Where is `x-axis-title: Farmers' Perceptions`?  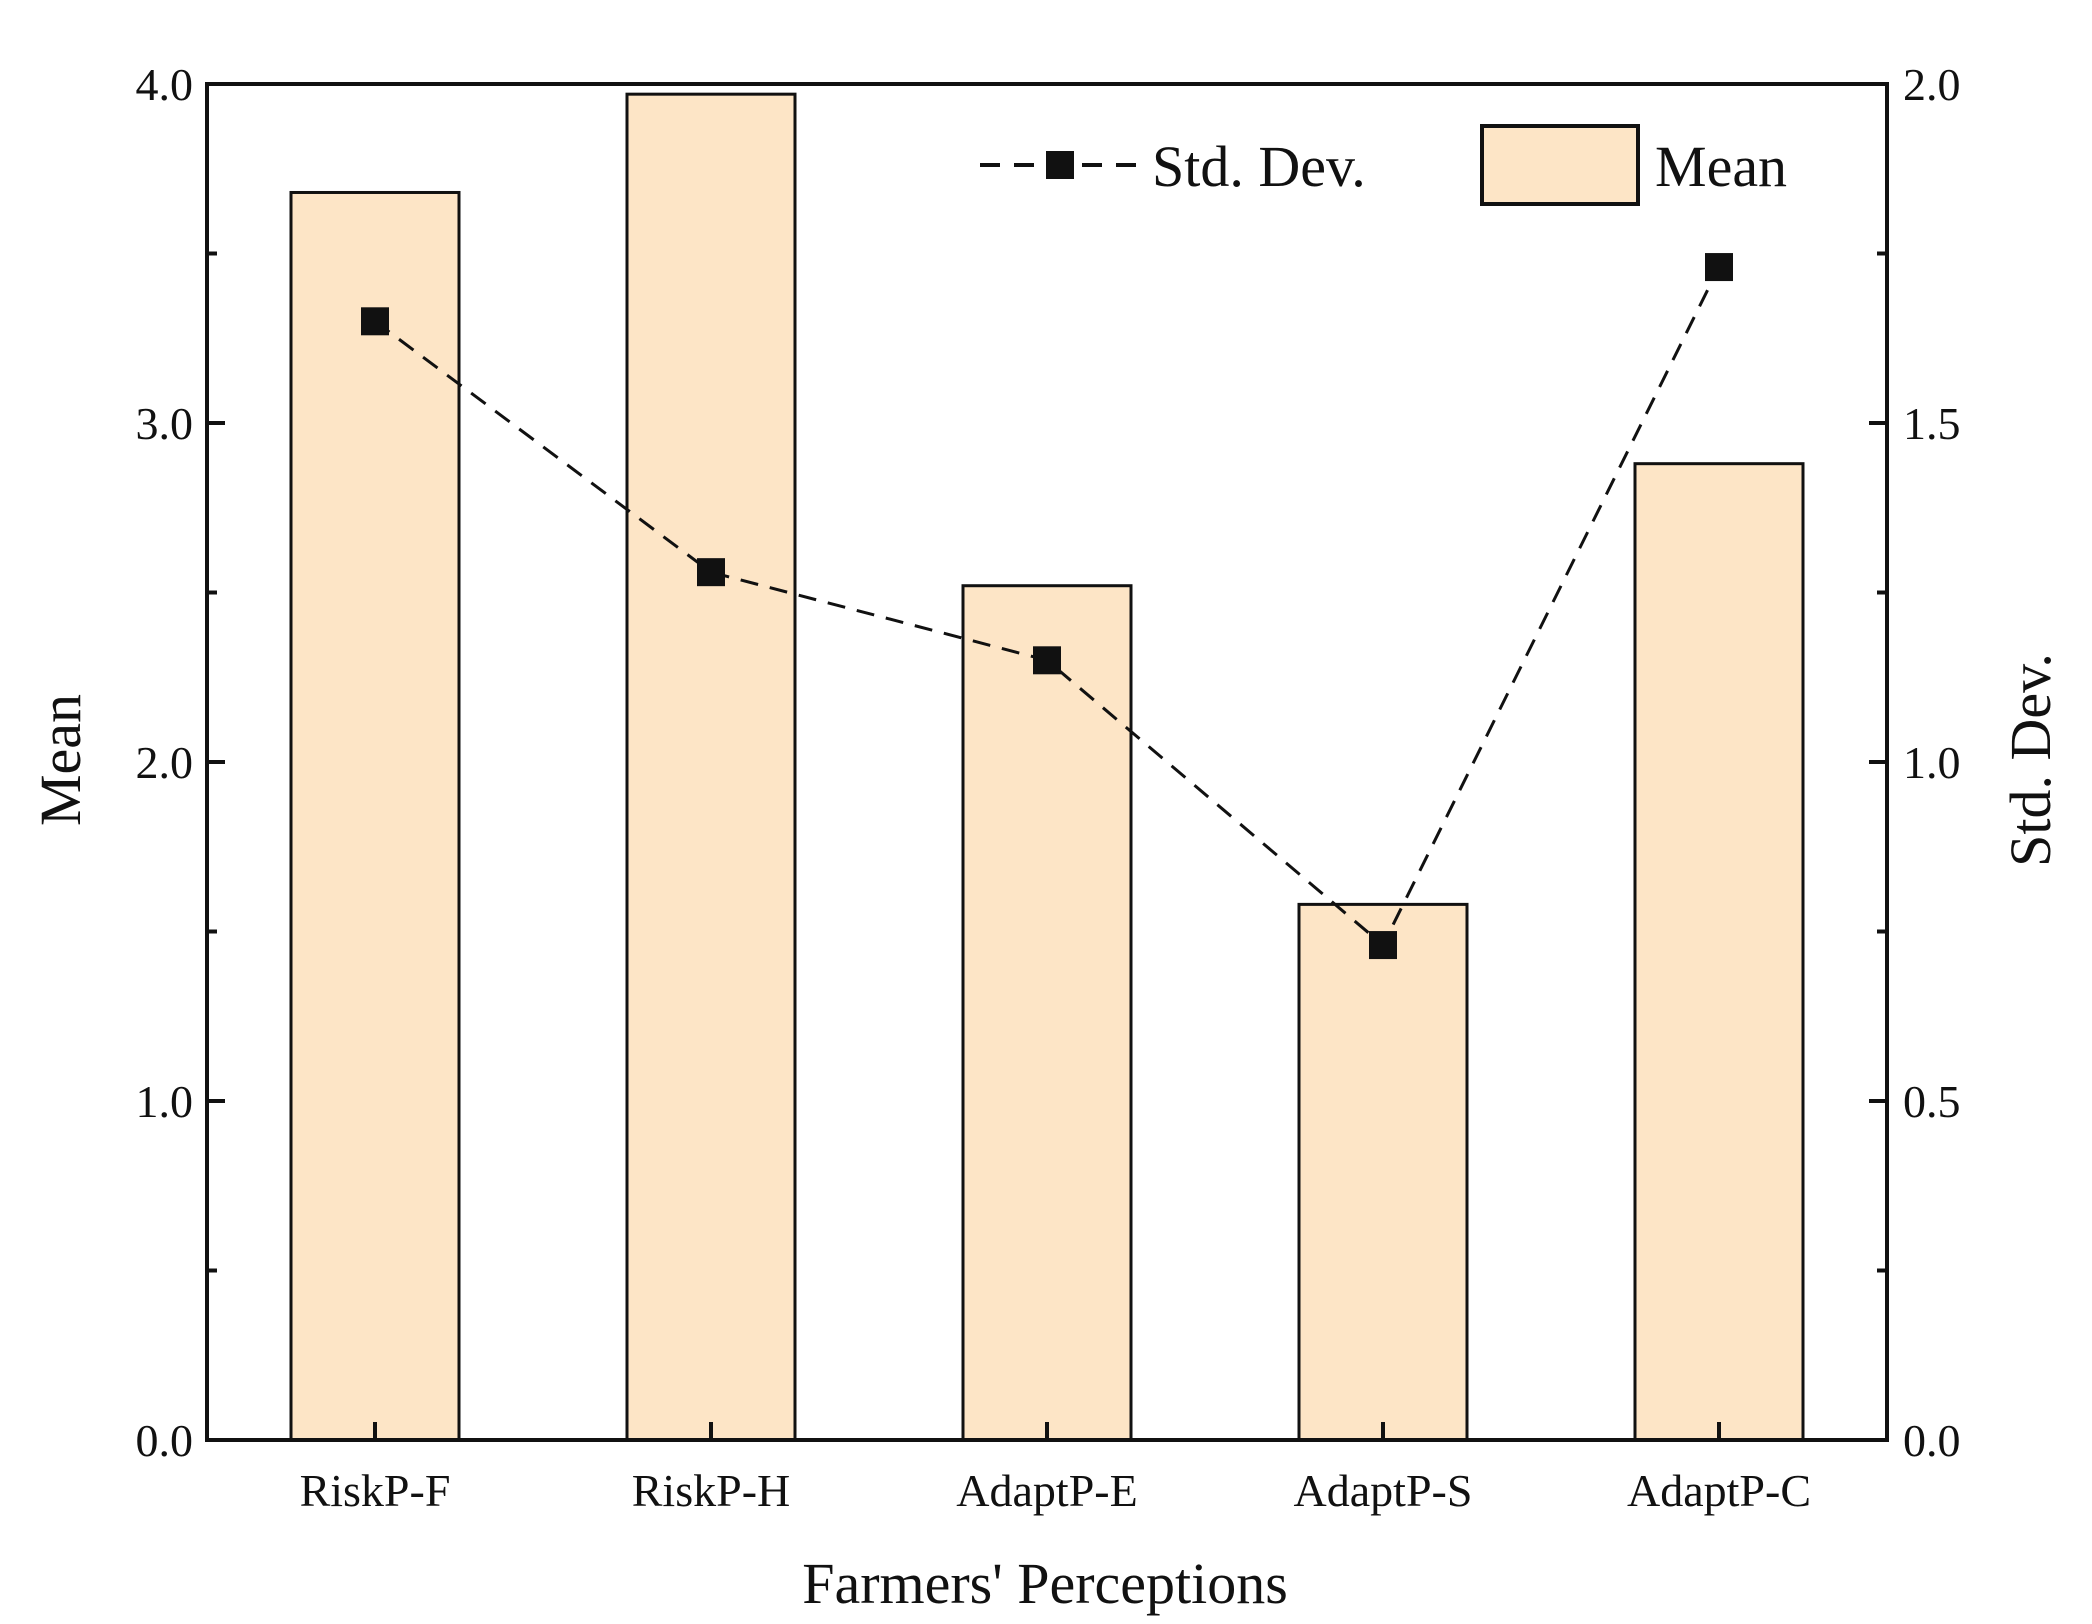 x-axis-title: Farmers' Perceptions is located at coordinates (1045, 1583).